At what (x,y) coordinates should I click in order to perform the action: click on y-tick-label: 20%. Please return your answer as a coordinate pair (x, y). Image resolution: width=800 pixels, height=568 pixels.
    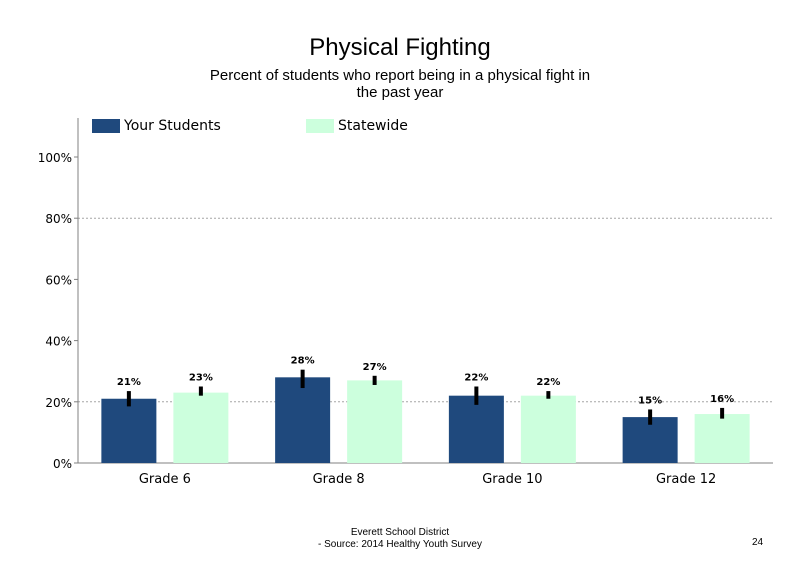
    Looking at the image, I should click on (58, 403).